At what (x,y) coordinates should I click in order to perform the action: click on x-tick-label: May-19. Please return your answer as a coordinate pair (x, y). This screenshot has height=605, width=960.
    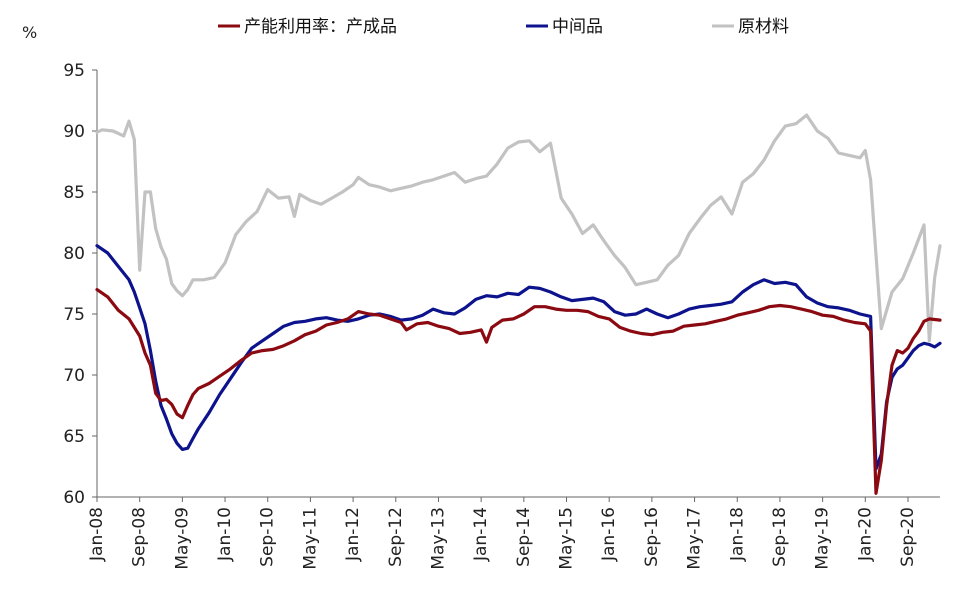
    Looking at the image, I should click on (823, 538).